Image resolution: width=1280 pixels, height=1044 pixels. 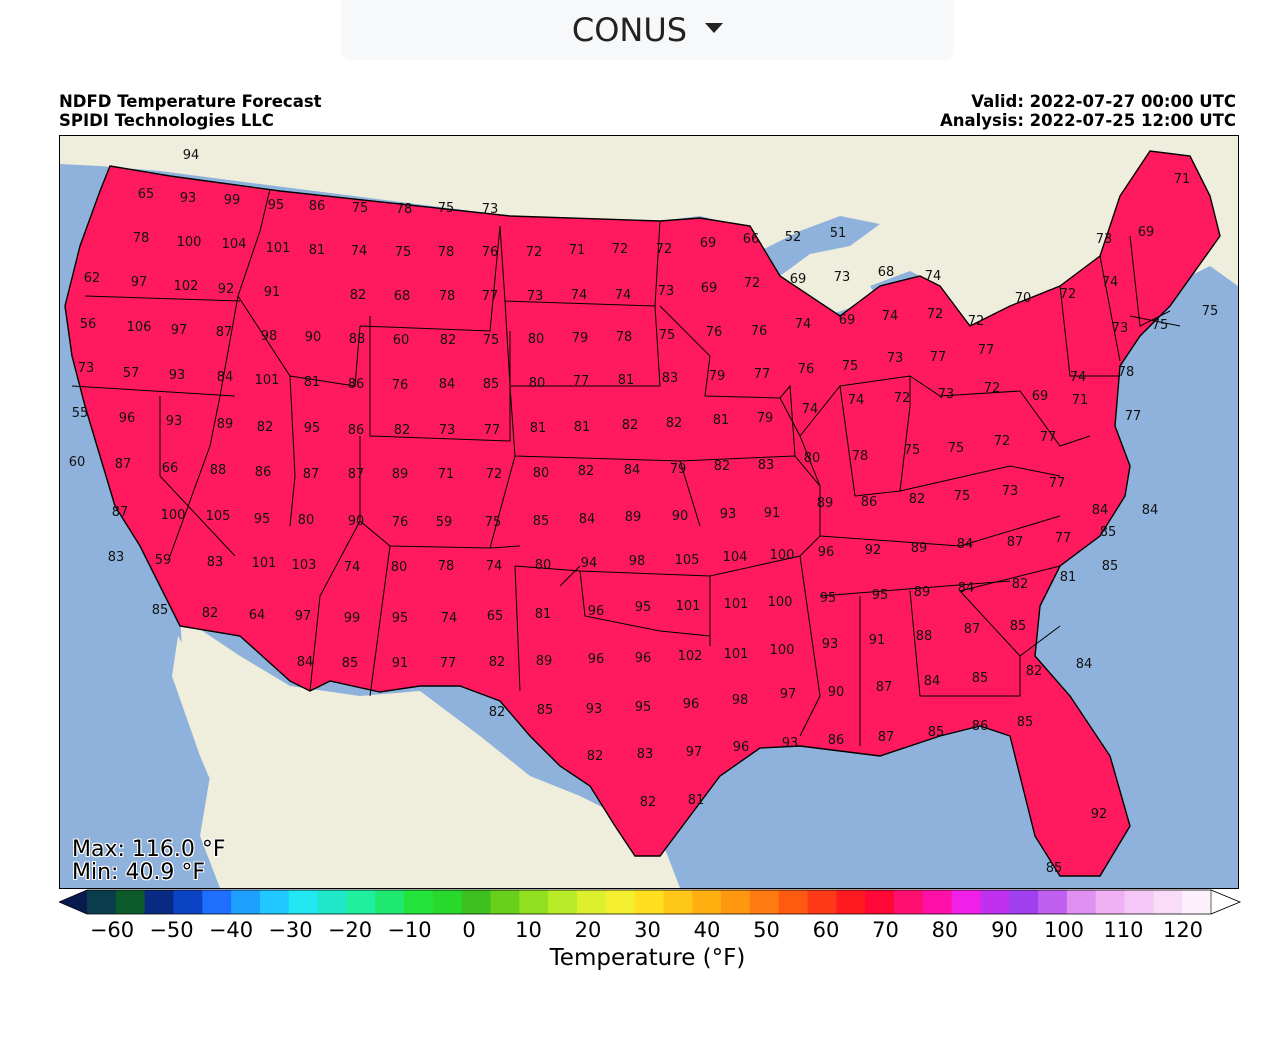 What do you see at coordinates (765, 418) in the screenshot?
I see `station-temp-label: 79` at bounding box center [765, 418].